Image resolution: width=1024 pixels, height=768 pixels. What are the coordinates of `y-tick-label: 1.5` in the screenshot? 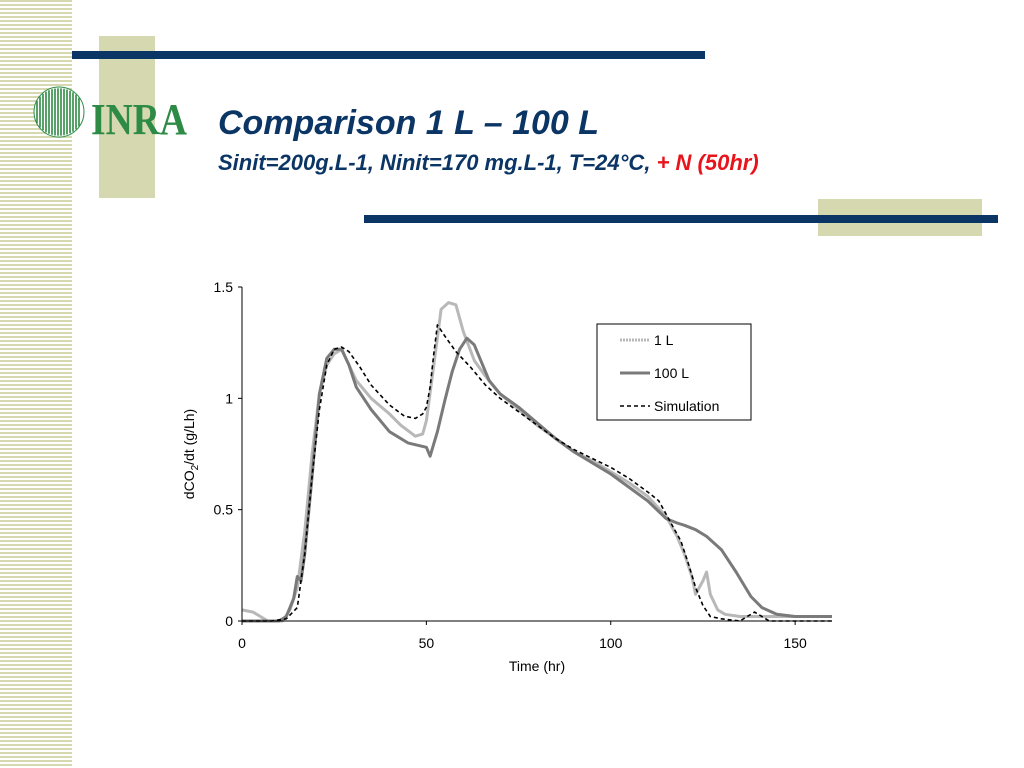 It's located at (224, 287).